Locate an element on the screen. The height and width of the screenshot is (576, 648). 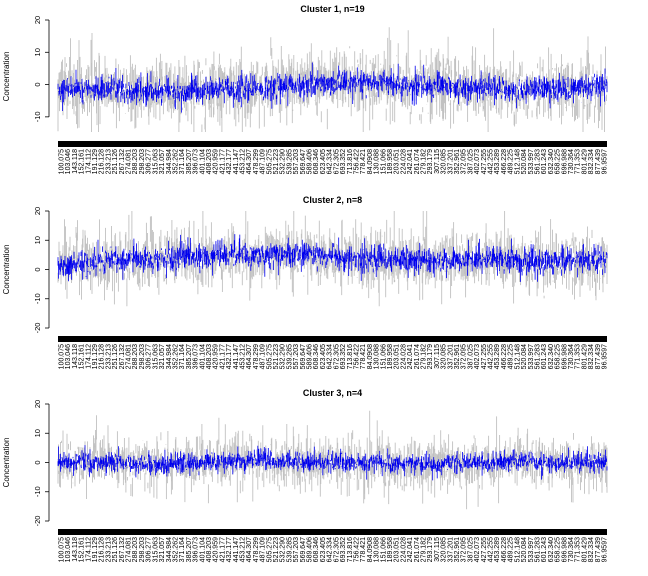
x-tick-label: 561.283 is located at coordinates (538, 356).